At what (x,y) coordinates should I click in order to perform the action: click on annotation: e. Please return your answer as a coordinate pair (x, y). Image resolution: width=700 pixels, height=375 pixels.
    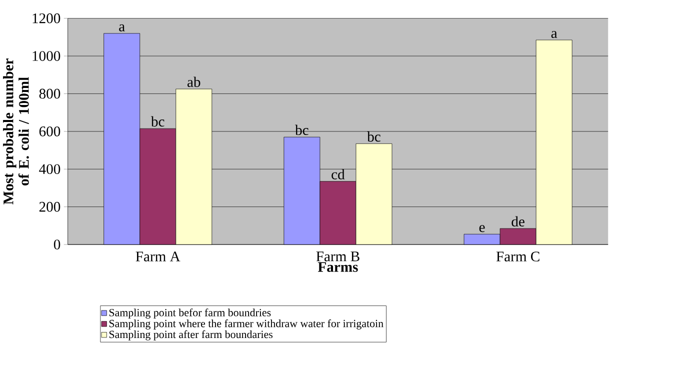
    Looking at the image, I should click on (482, 228).